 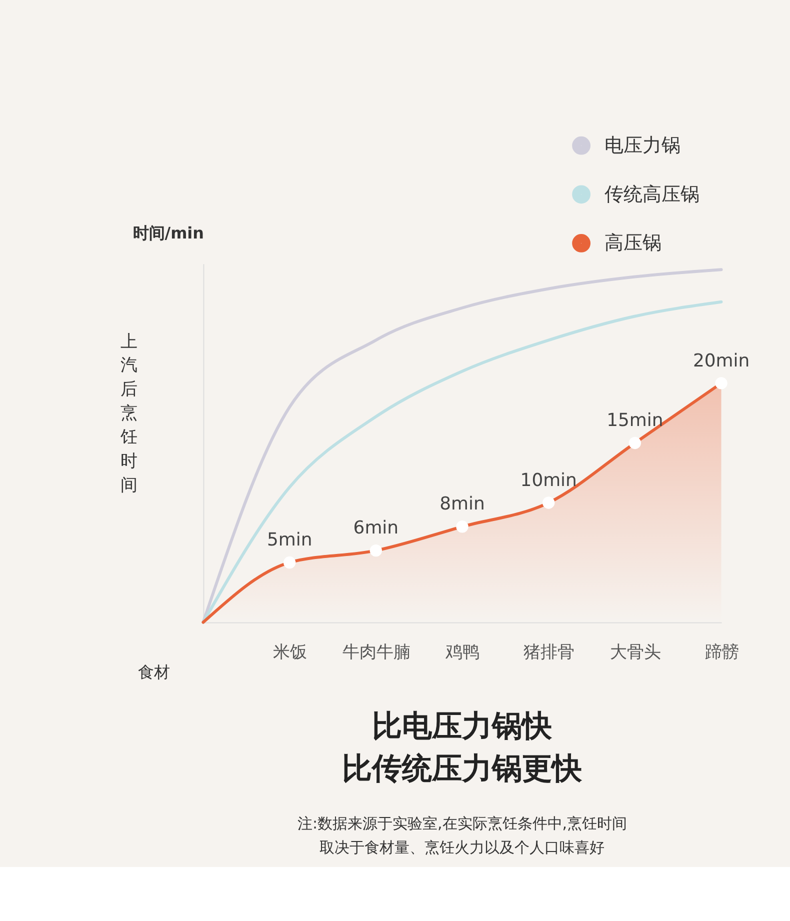 I want to click on x-tick-label: 大骨头, so click(x=635, y=652).